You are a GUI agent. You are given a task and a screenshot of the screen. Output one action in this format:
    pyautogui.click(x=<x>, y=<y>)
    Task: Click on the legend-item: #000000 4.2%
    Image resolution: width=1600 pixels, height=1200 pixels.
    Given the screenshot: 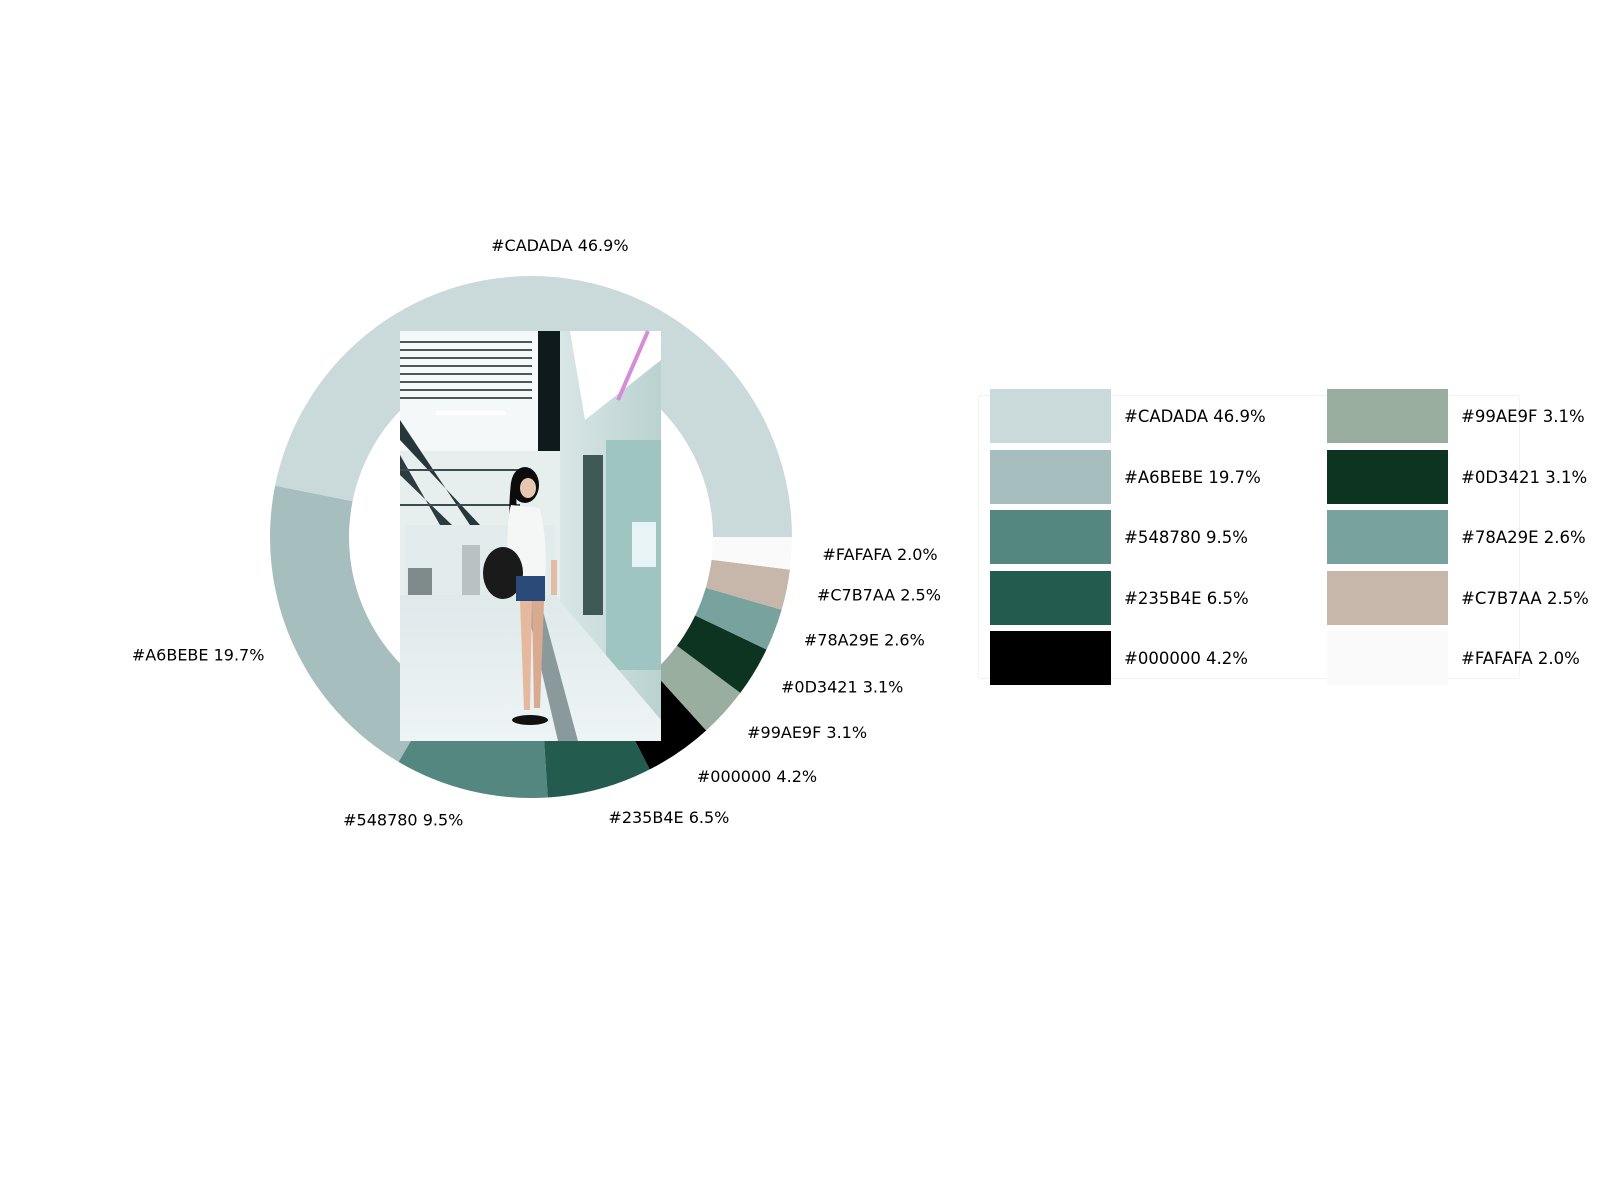 What is the action you would take?
    pyautogui.click(x=1158, y=661)
    